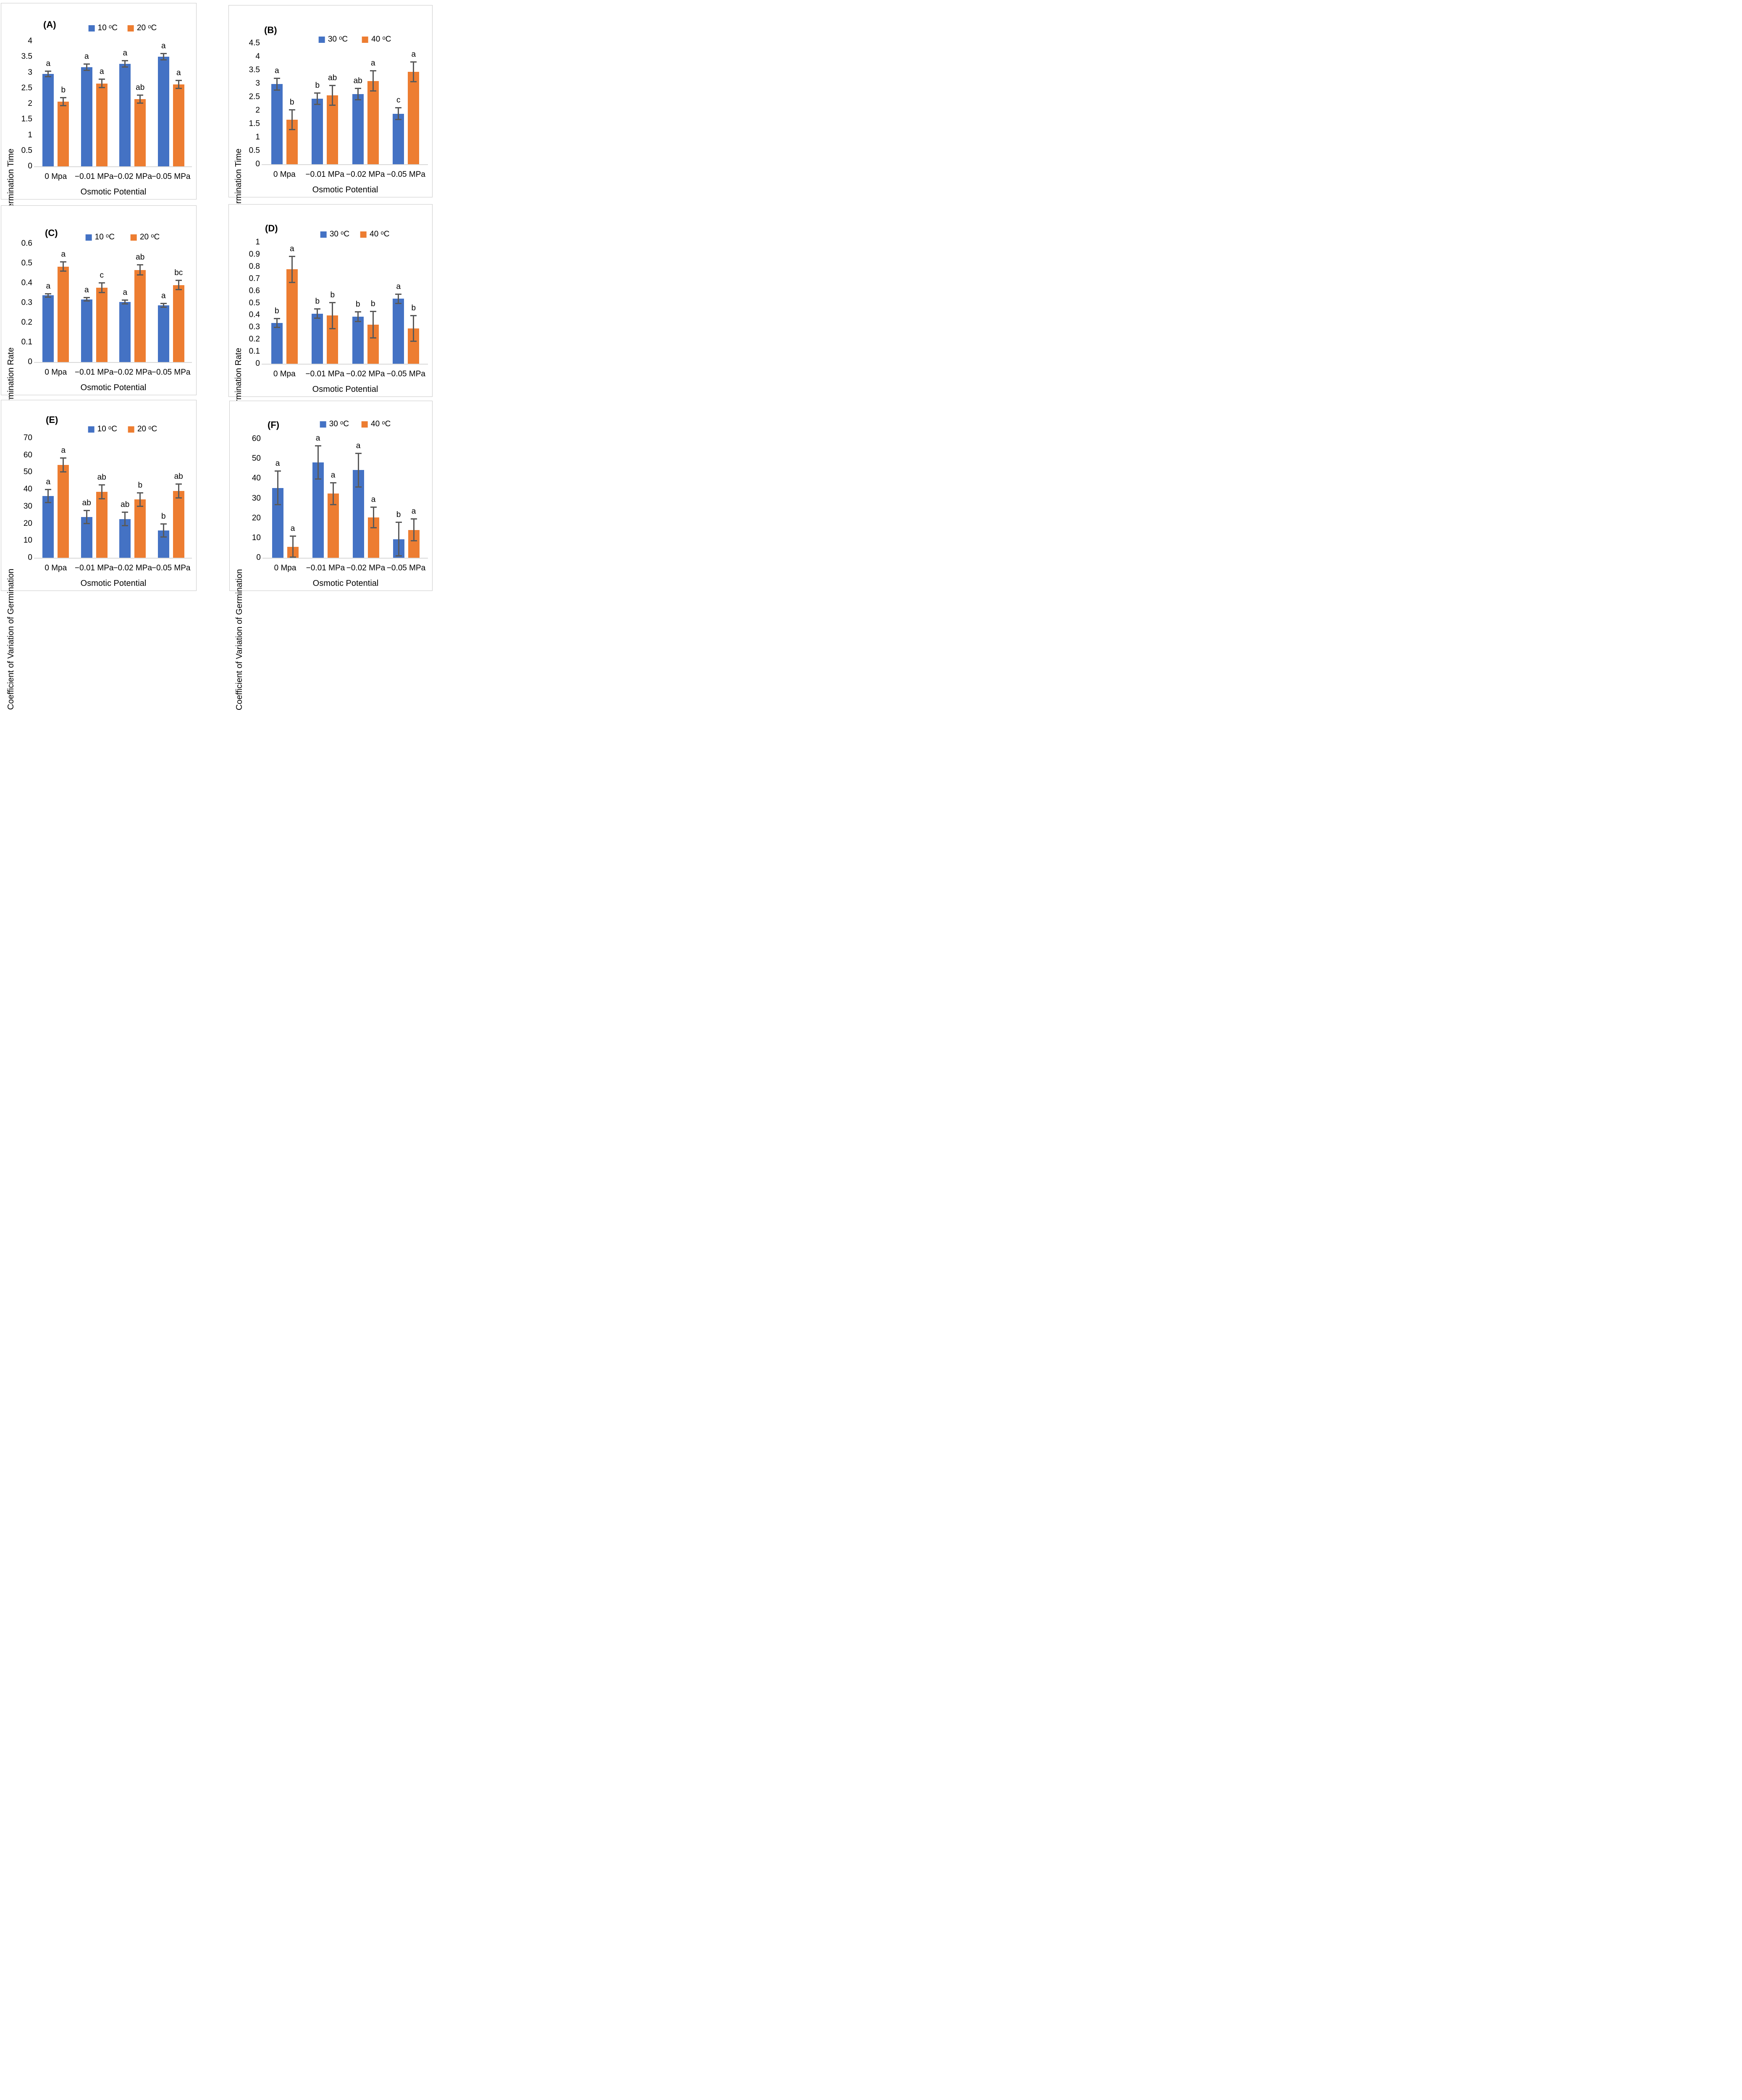  I want to click on bar-20c-0mpa, so click(63, 133).